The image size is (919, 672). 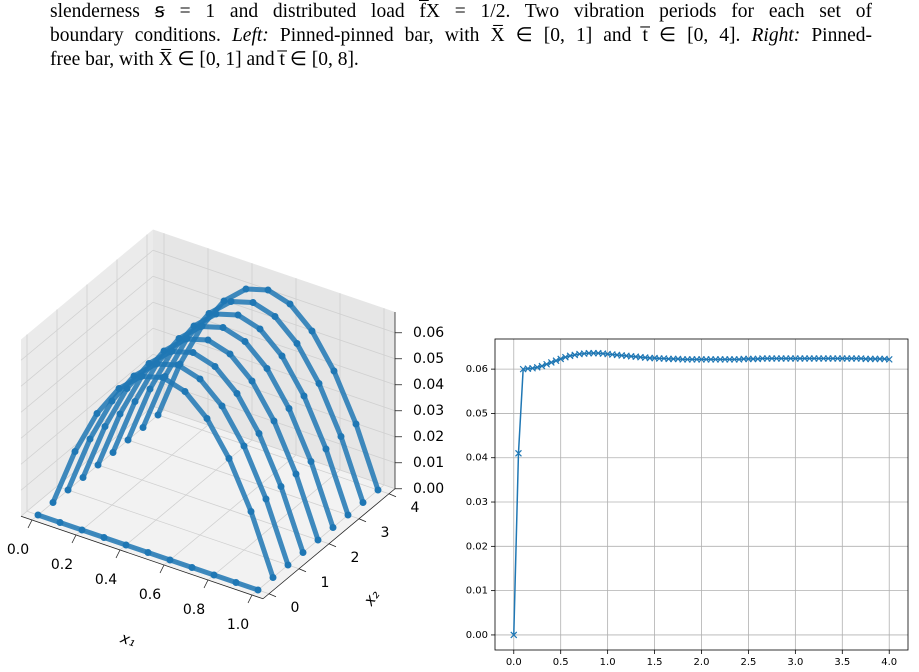 What do you see at coordinates (428, 437) in the screenshot?
I see `z-tick-label: 0.02` at bounding box center [428, 437].